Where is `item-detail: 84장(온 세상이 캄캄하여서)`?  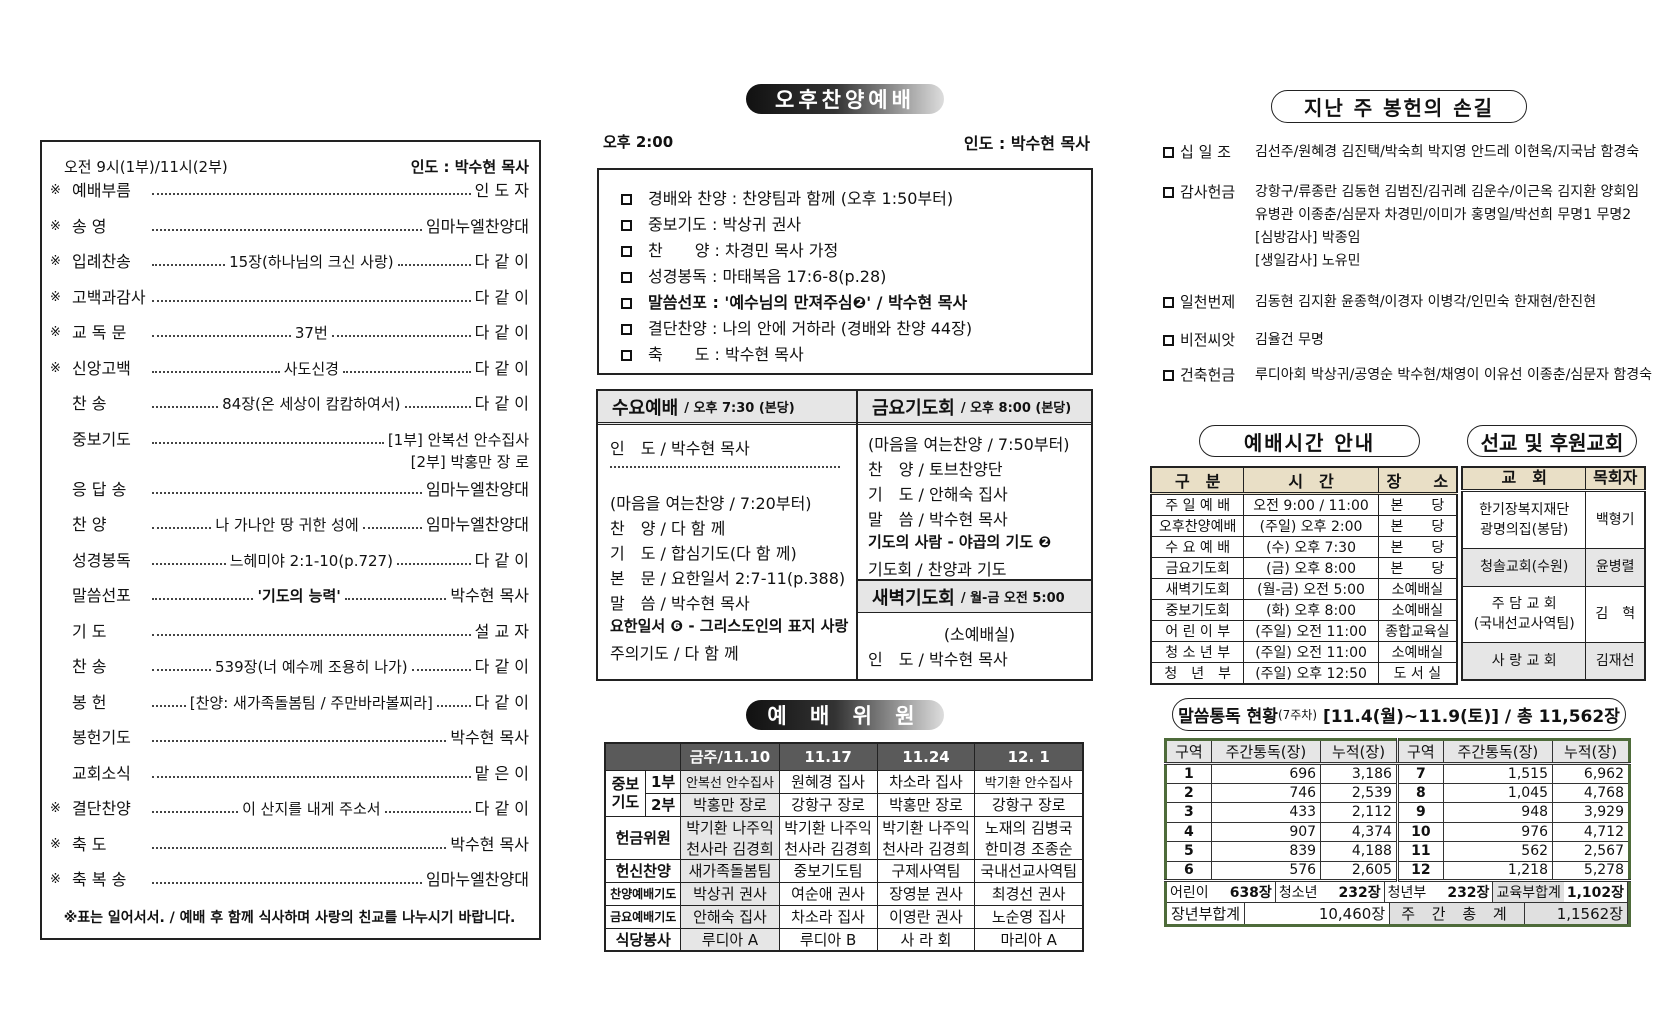
item-detail: 84장(온 세상이 캄캄하여서) is located at coordinates (311, 404).